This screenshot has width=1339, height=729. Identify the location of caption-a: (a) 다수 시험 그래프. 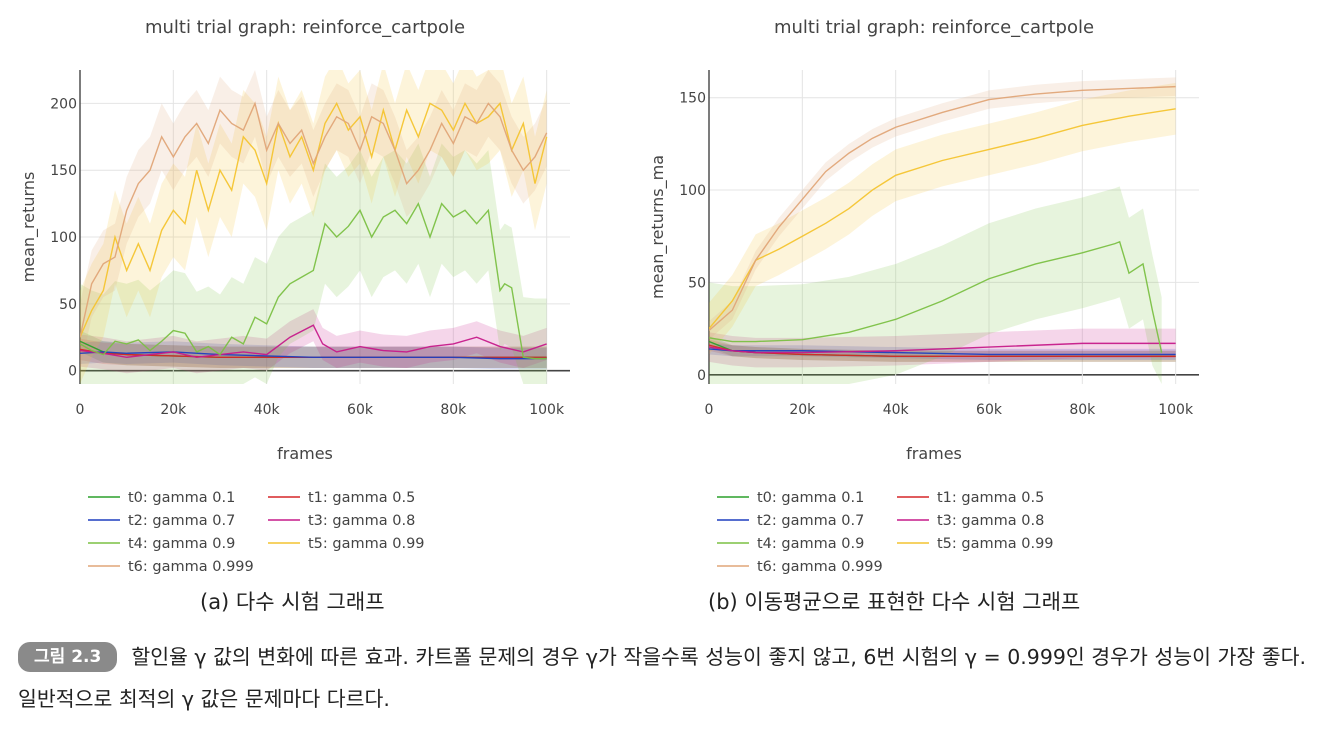
(292, 602).